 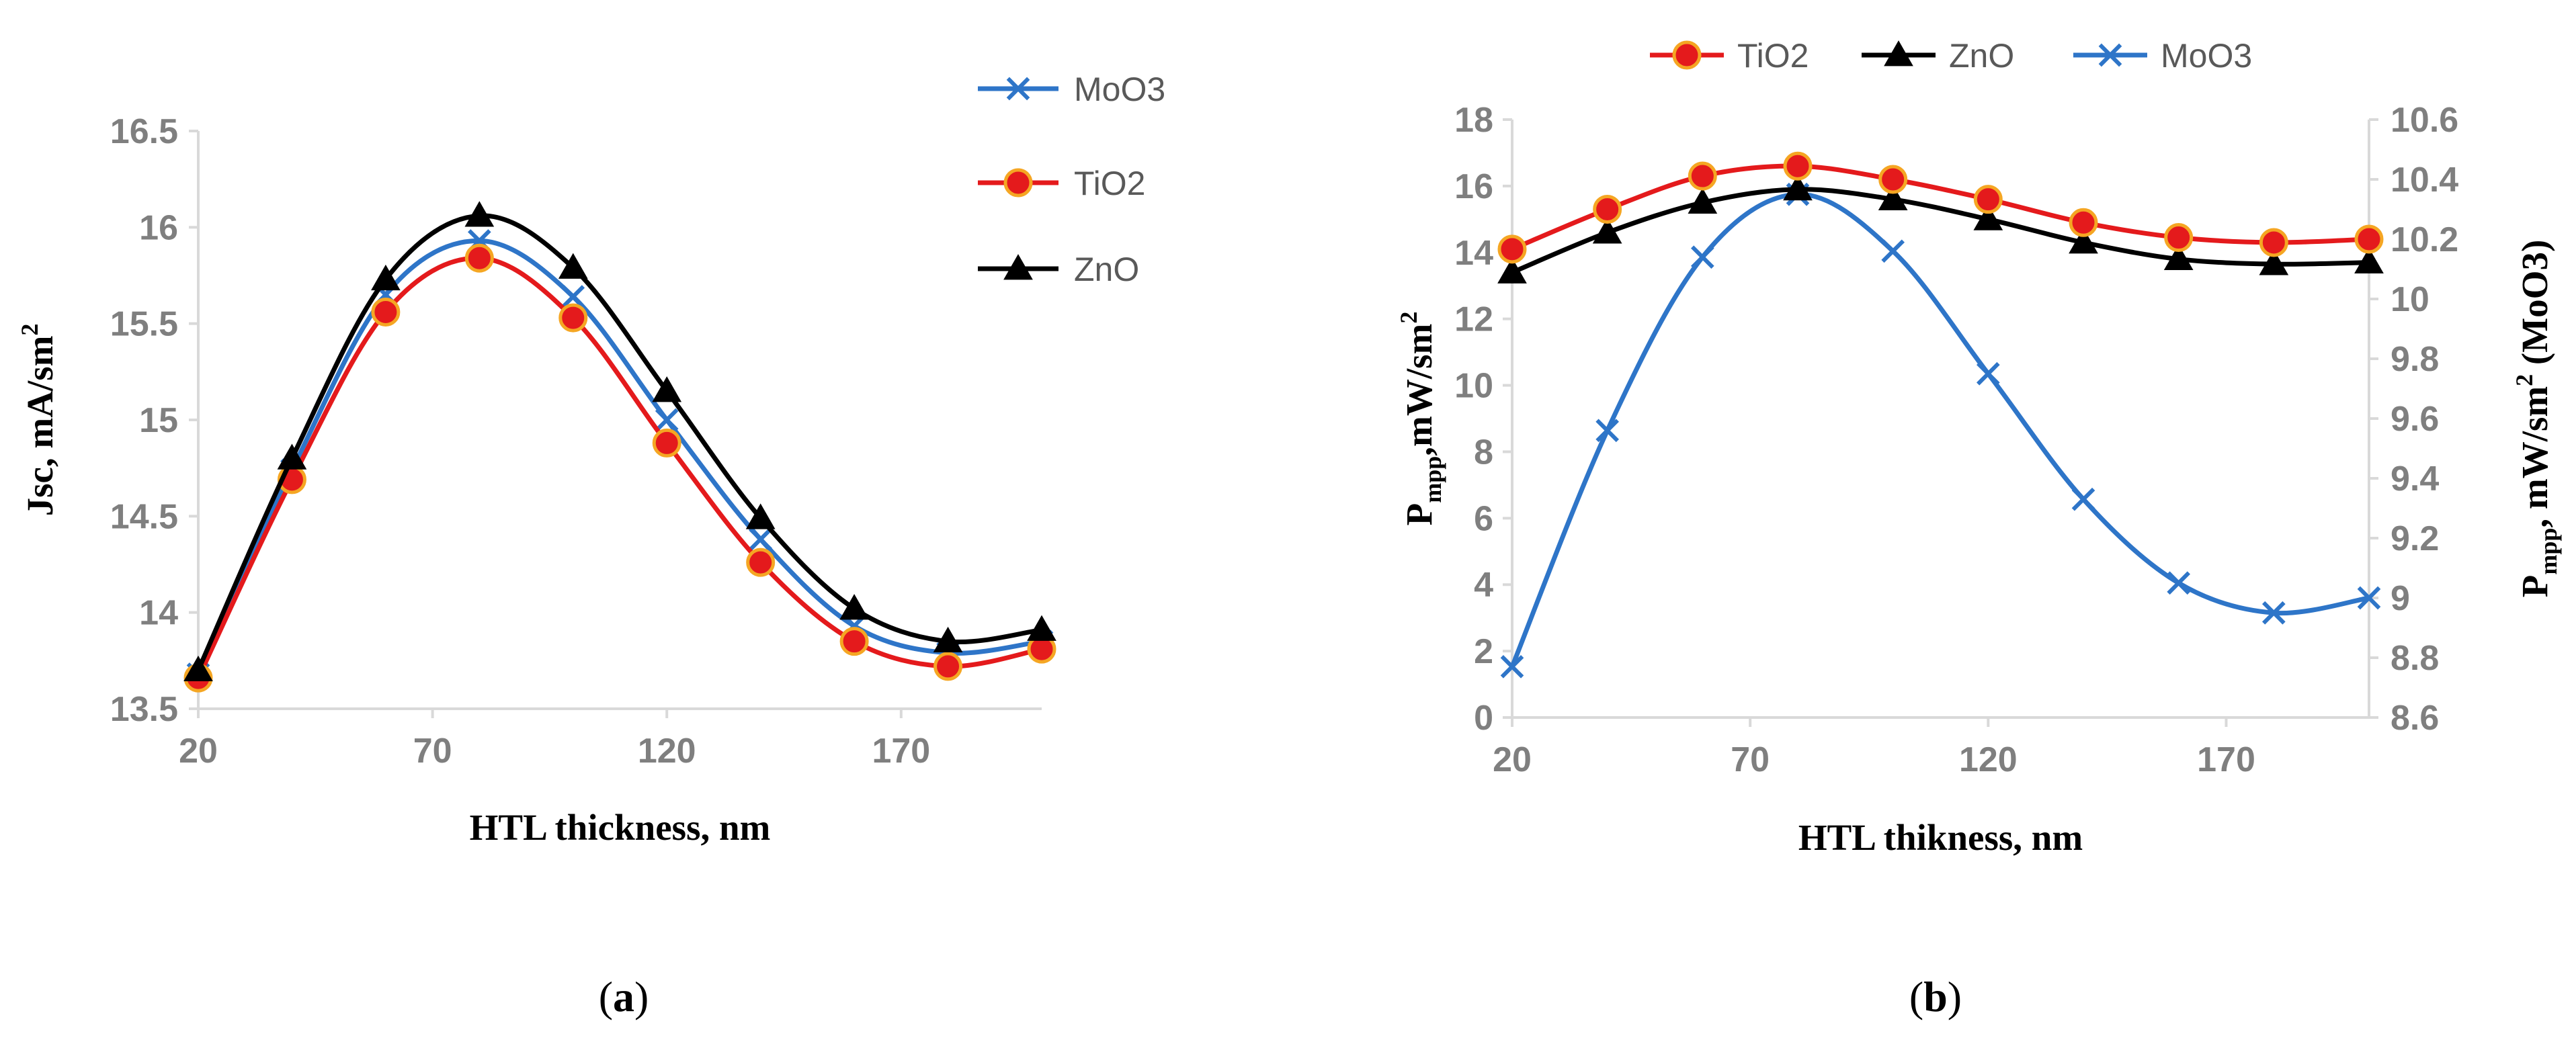 I want to click on panel-b-y-tick-label: 2, so click(x=1483, y=651).